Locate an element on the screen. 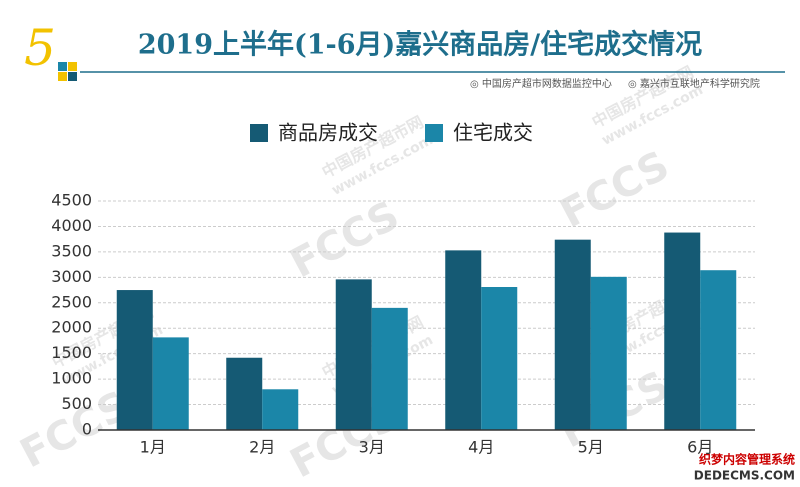 This screenshot has height=487, width=800. badge: 5 is located at coordinates (40, 48).